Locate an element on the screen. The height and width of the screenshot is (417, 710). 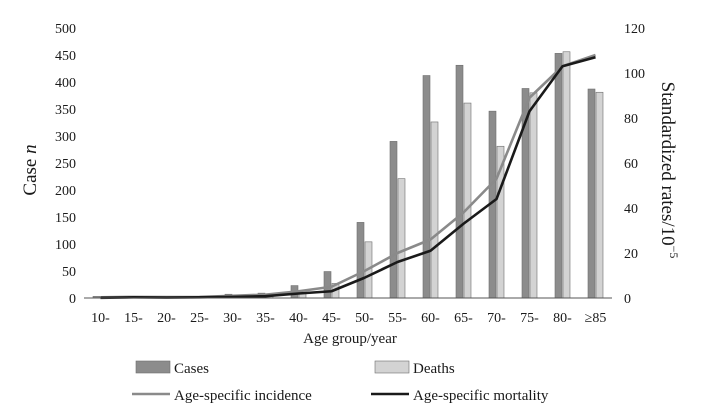
y-right-tick-label: 120 is located at coordinates (634, 29).